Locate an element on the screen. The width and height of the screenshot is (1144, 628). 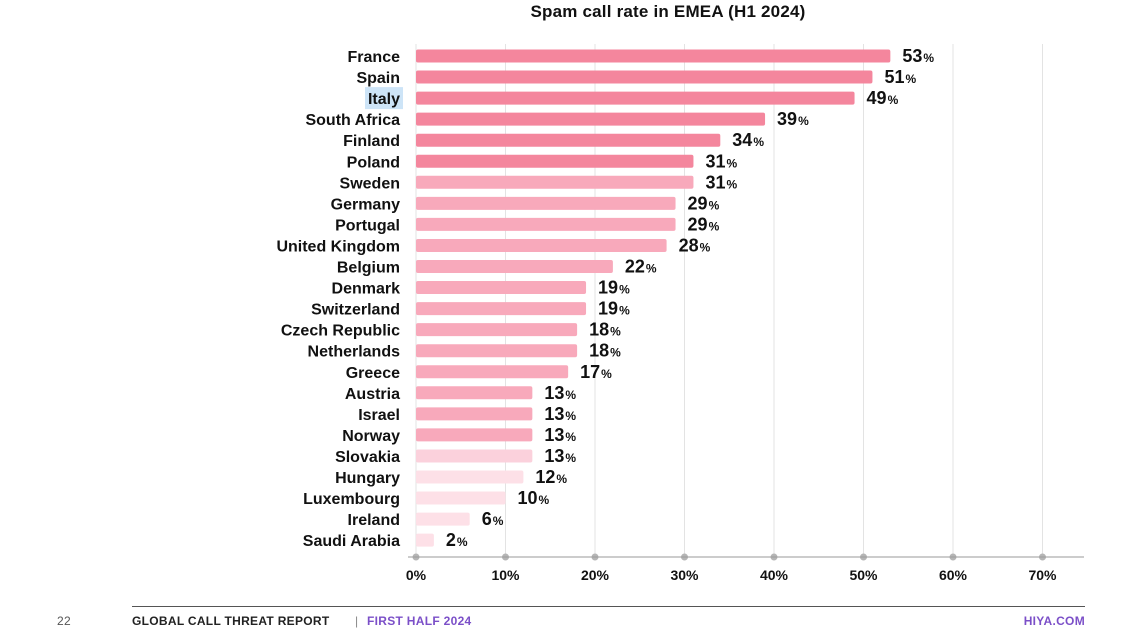
bar-row: Greece 17% is located at coordinates (479, 372).